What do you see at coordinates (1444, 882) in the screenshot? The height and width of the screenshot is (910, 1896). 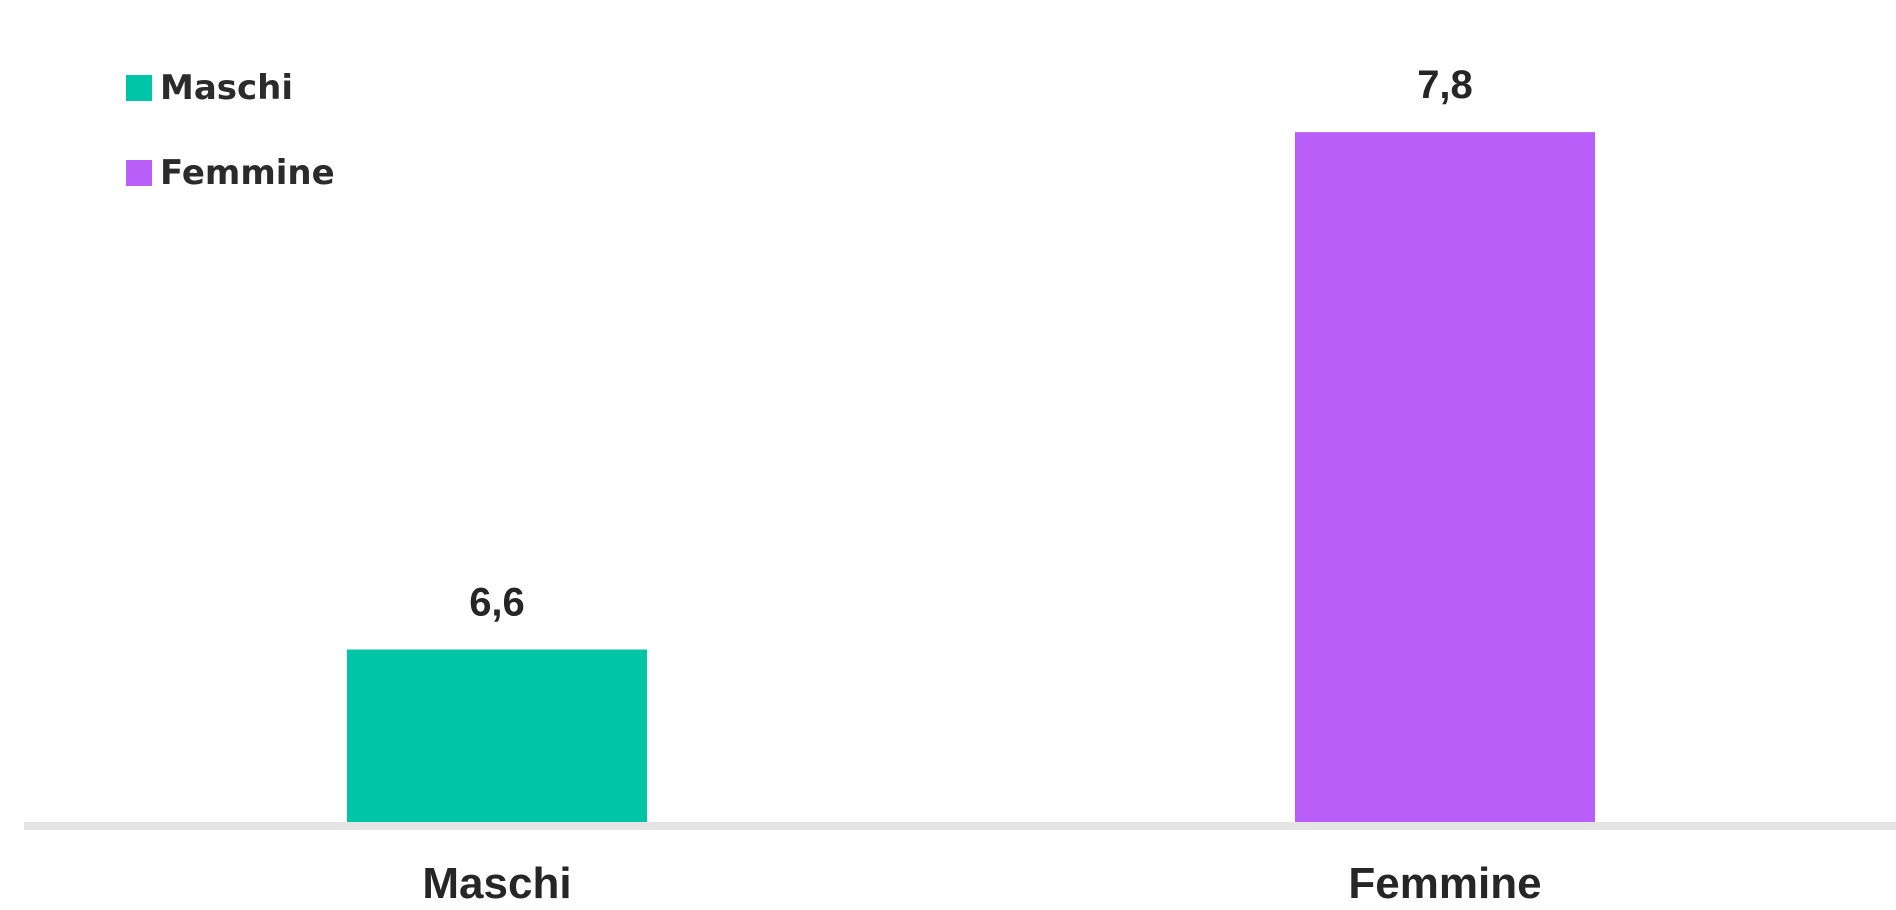 I see `category-label-femmine: Femmine` at bounding box center [1444, 882].